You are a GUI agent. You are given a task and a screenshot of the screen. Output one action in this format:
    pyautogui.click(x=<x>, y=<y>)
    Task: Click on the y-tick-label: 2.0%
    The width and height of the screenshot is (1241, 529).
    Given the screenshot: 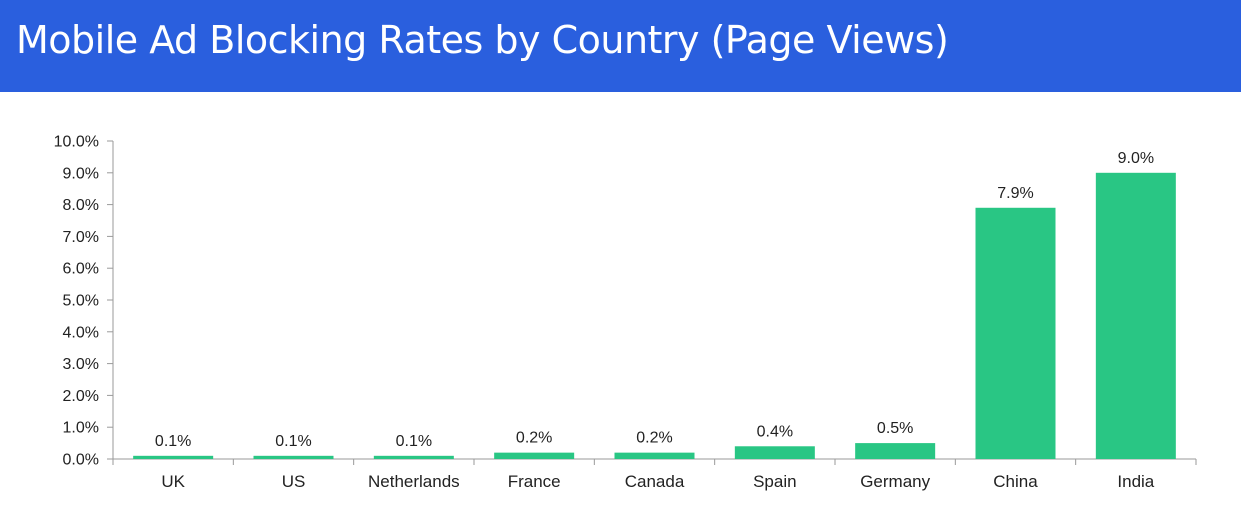 What is the action you would take?
    pyautogui.click(x=81, y=396)
    